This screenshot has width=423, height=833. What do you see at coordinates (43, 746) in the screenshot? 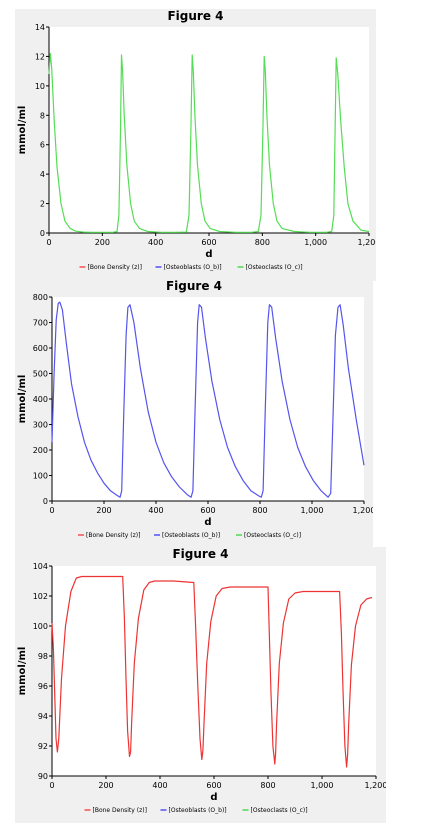
I see `y-tick-label: 92` at bounding box center [43, 746].